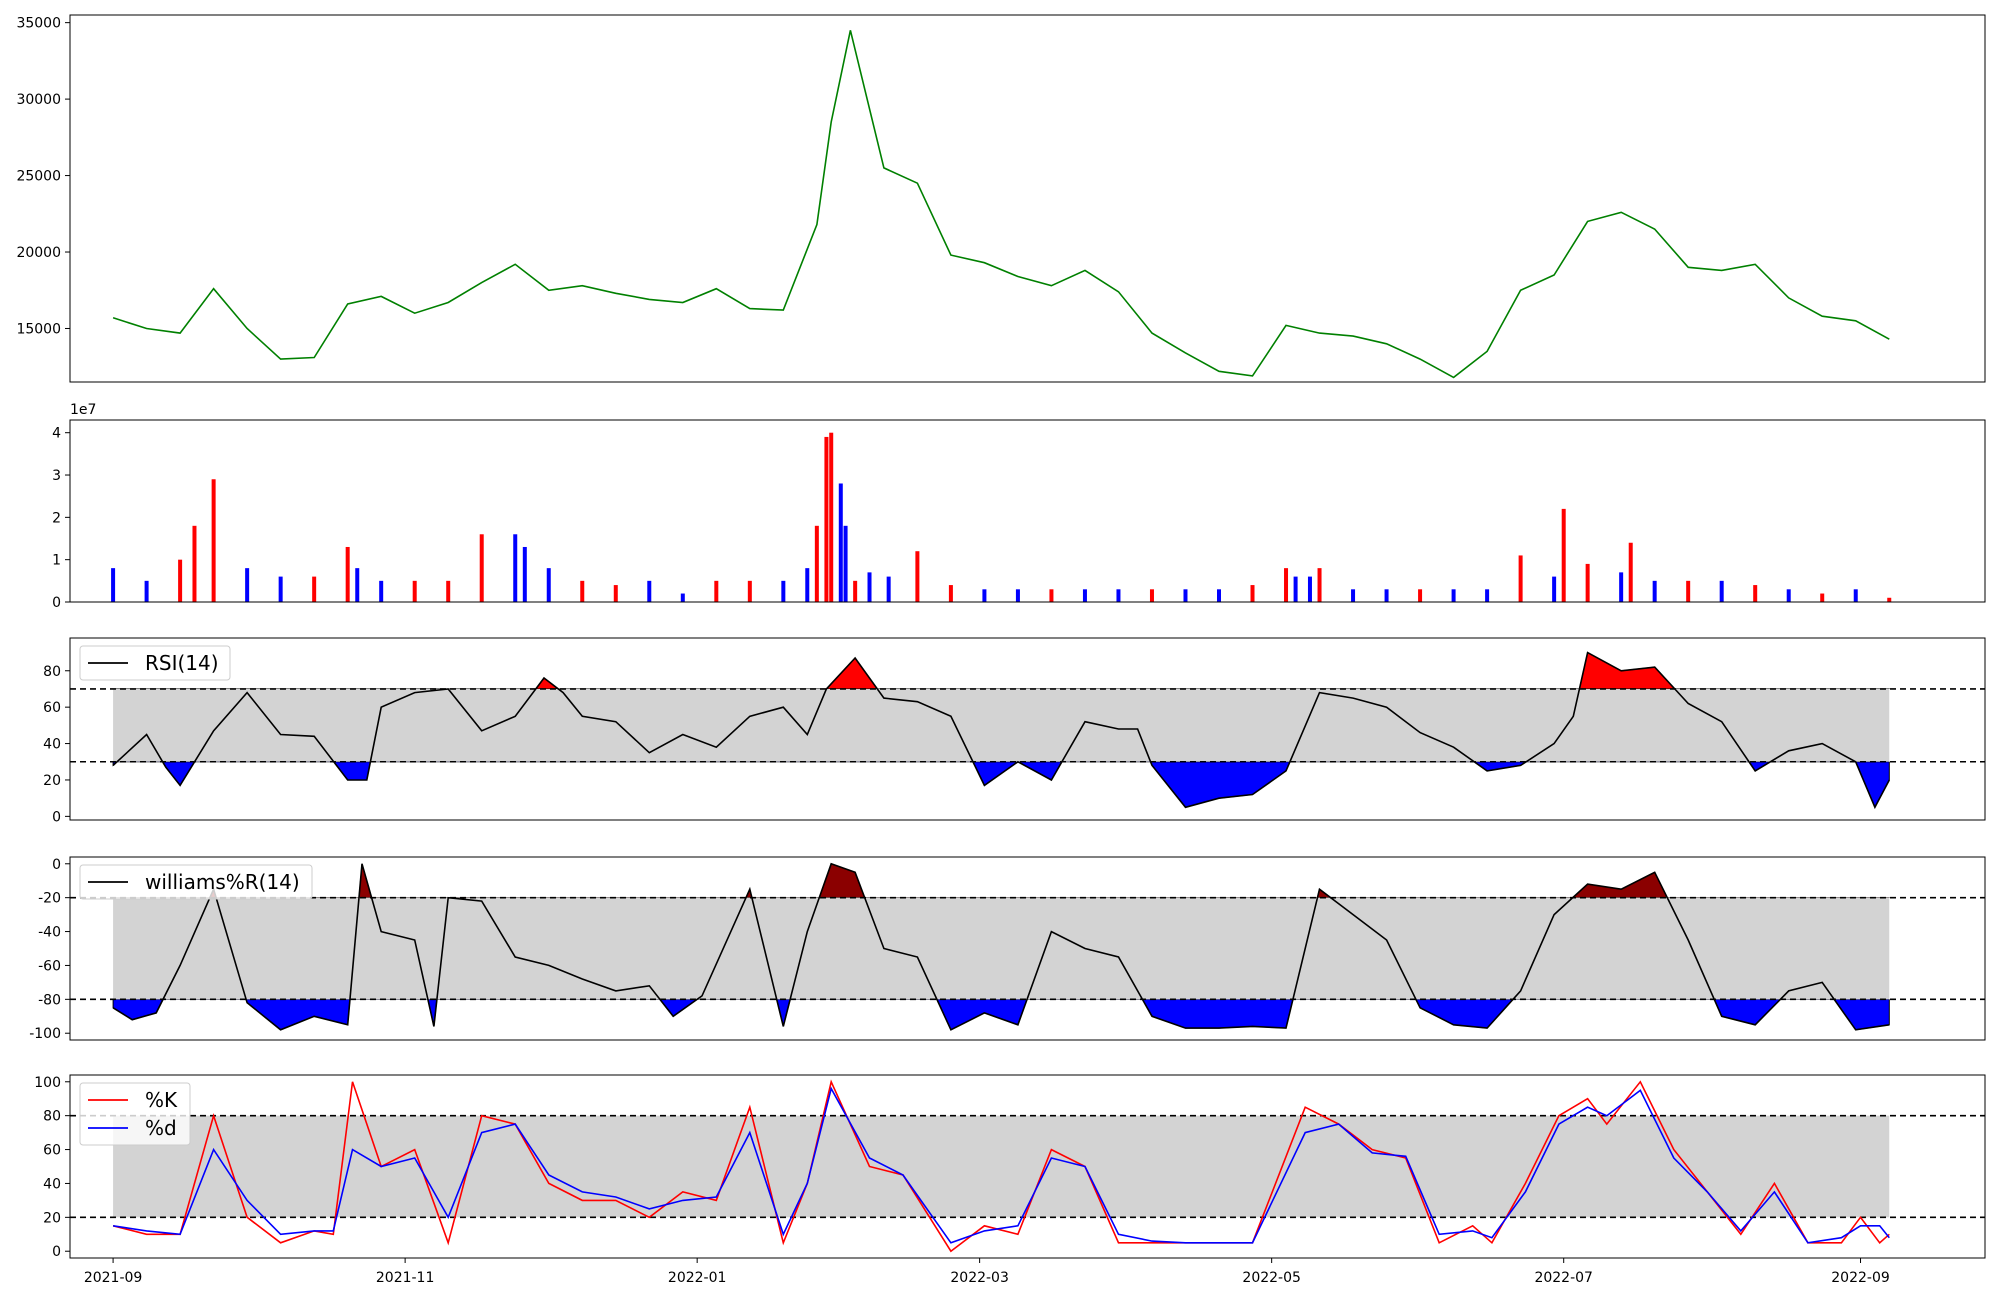  What do you see at coordinates (1271, 1278) in the screenshot?
I see `x-tick-label: 2022-05` at bounding box center [1271, 1278].